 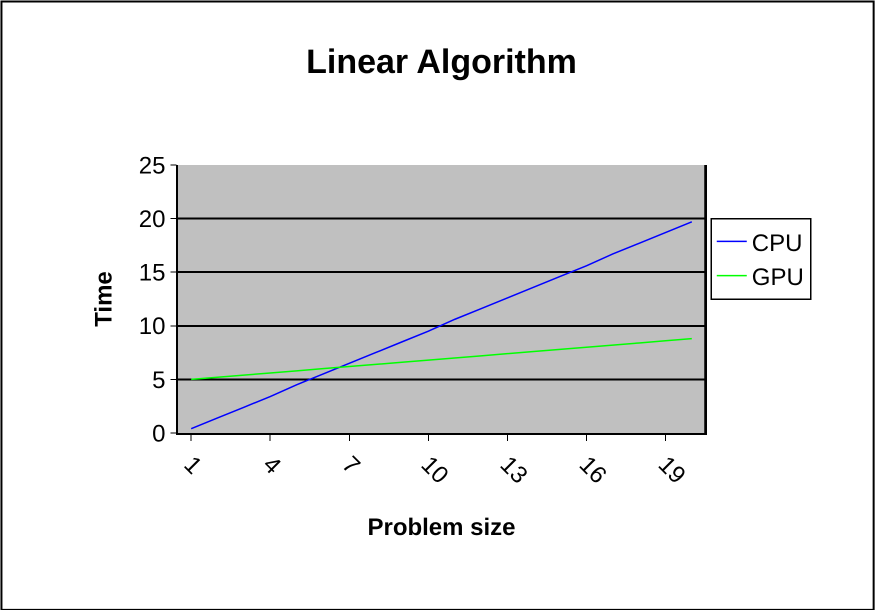 I want to click on x-tick-label: 1, so click(x=192, y=465).